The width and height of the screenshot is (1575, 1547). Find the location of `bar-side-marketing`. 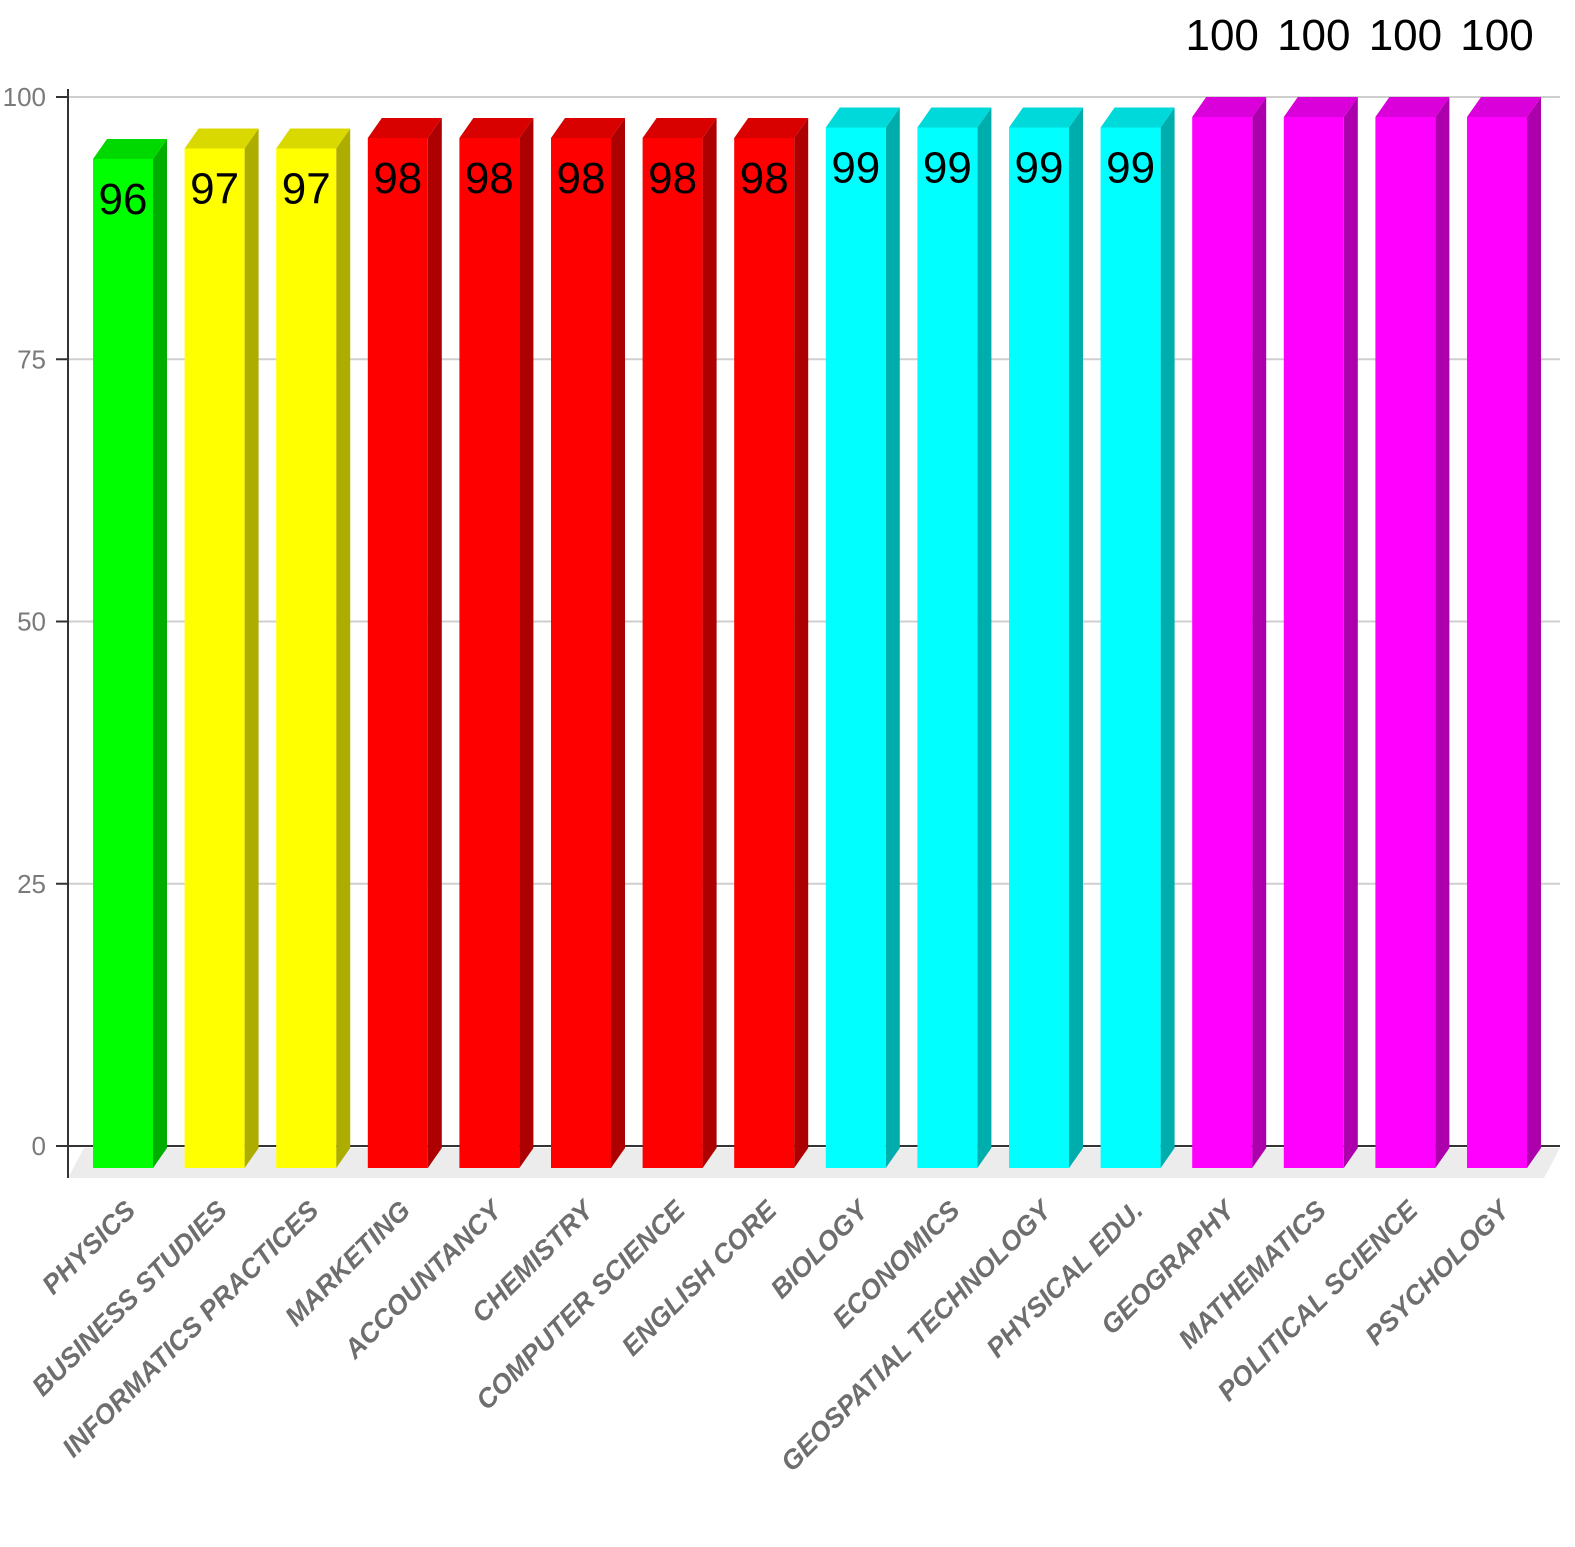

bar-side-marketing is located at coordinates (434, 643).